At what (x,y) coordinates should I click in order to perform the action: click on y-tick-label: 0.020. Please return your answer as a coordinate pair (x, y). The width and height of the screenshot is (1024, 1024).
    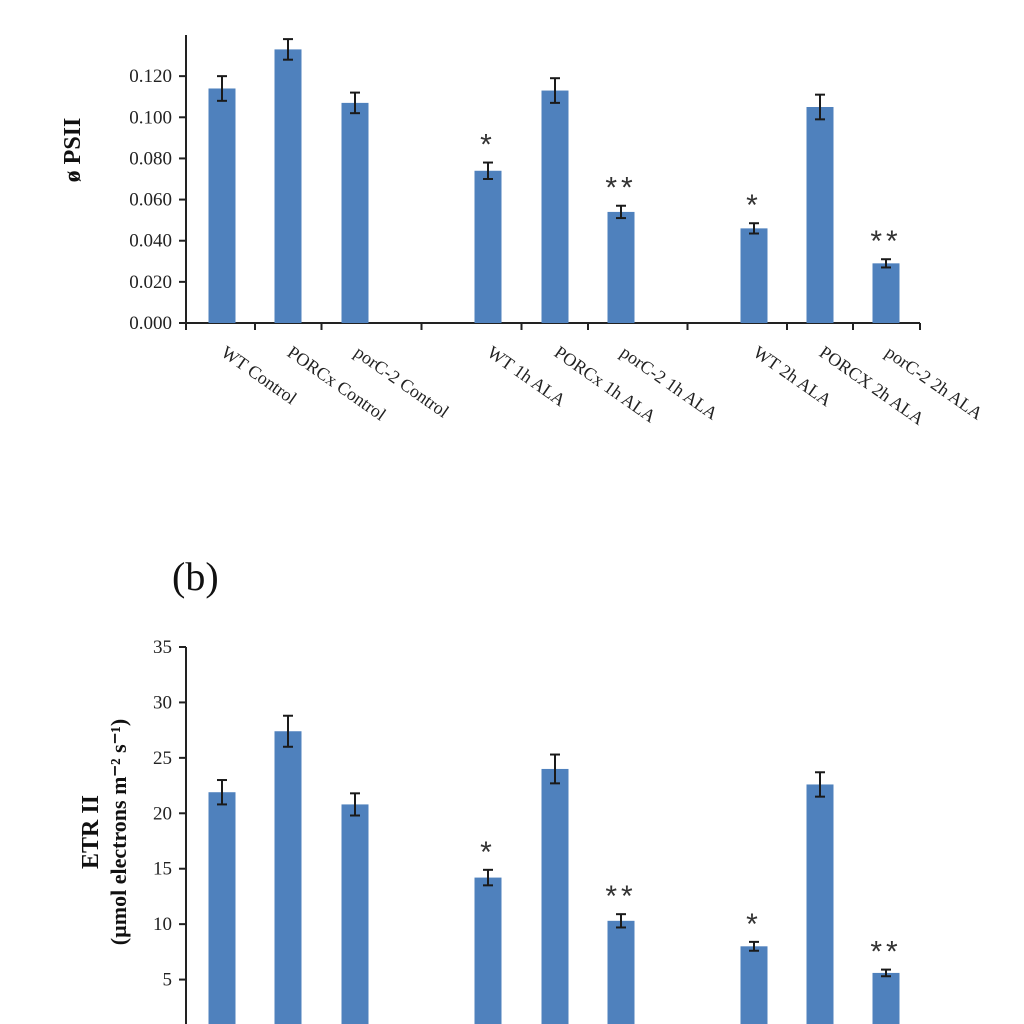
    Looking at the image, I should click on (150, 282).